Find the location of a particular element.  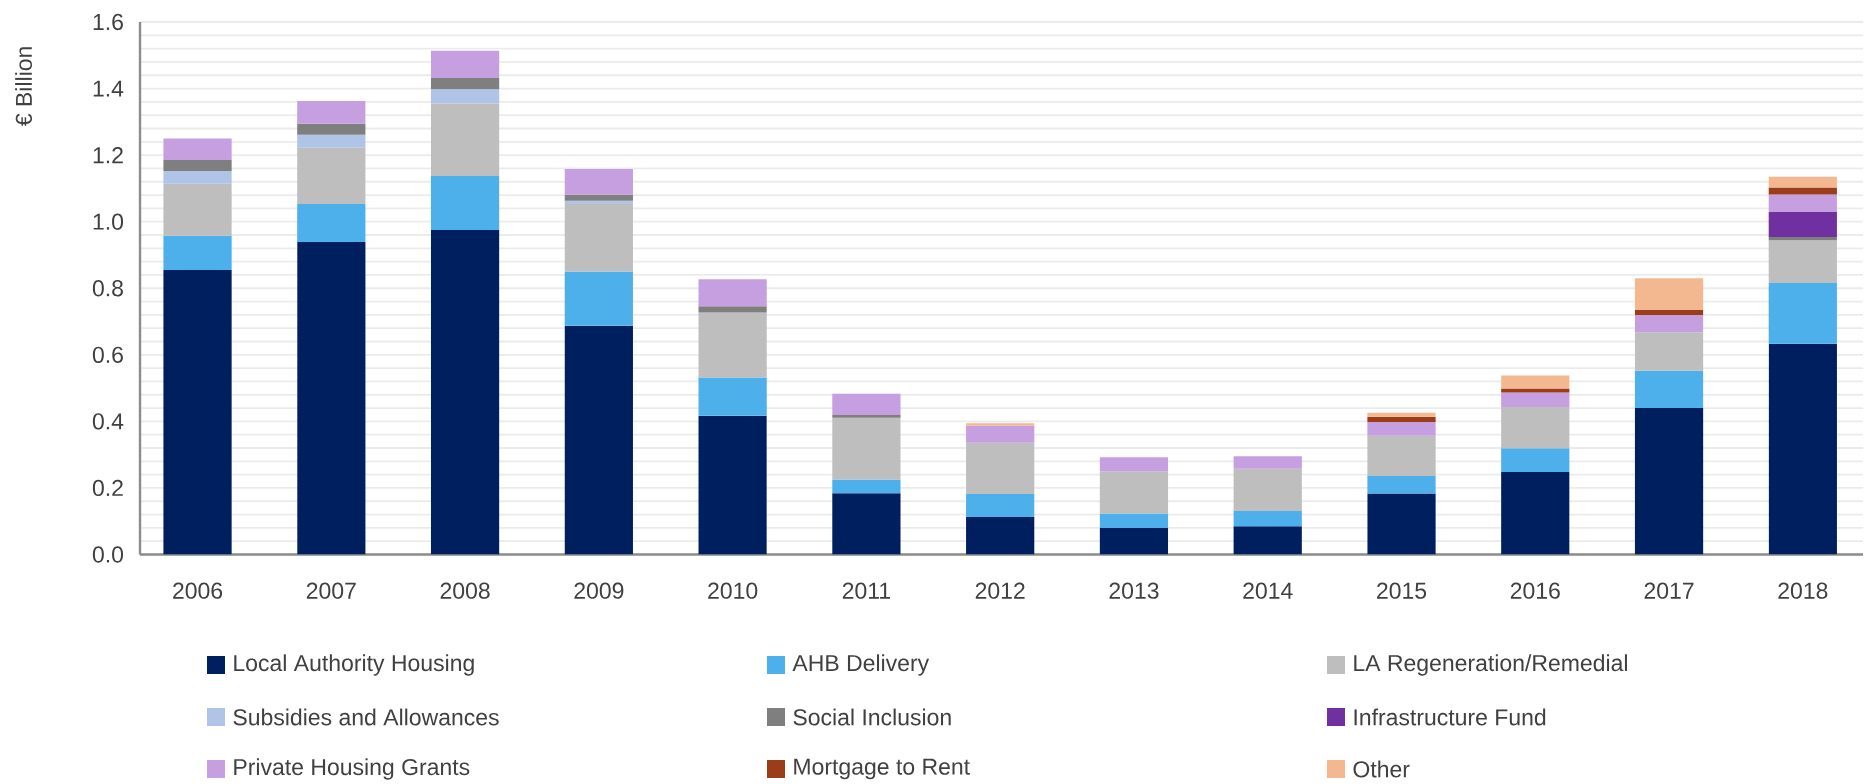

legend-label: Social Inclusion is located at coordinates (872, 717).